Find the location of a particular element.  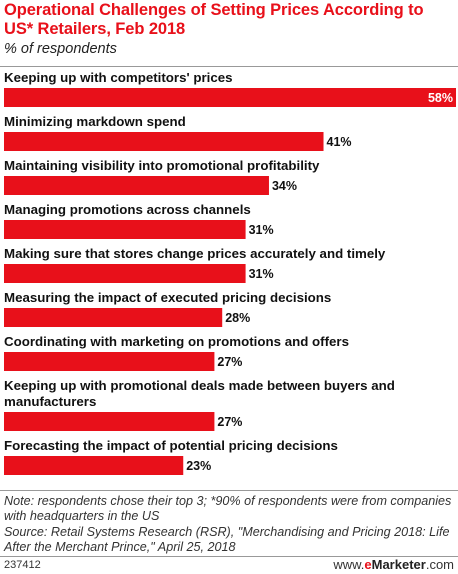

footer: 237412 www.eMarketer.com is located at coordinates (229, 565).